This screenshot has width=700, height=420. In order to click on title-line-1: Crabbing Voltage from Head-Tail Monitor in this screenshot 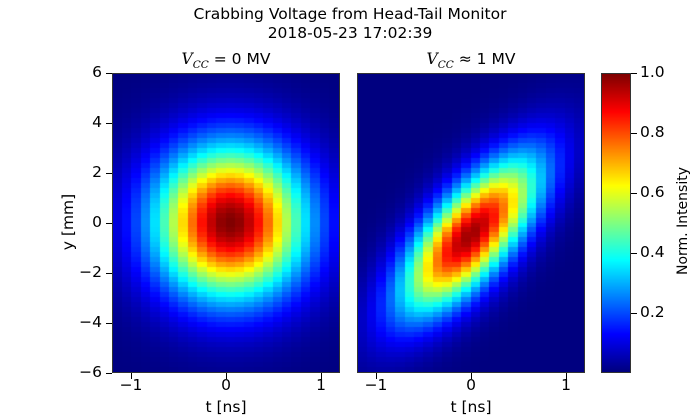, I will do `click(350, 14)`.